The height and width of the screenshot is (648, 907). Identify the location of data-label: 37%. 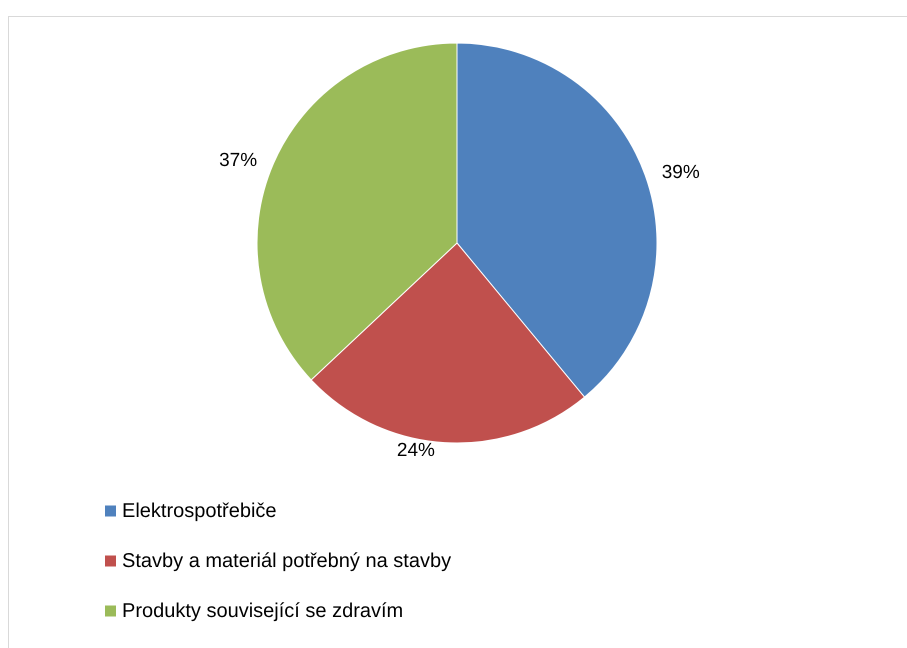
(238, 160).